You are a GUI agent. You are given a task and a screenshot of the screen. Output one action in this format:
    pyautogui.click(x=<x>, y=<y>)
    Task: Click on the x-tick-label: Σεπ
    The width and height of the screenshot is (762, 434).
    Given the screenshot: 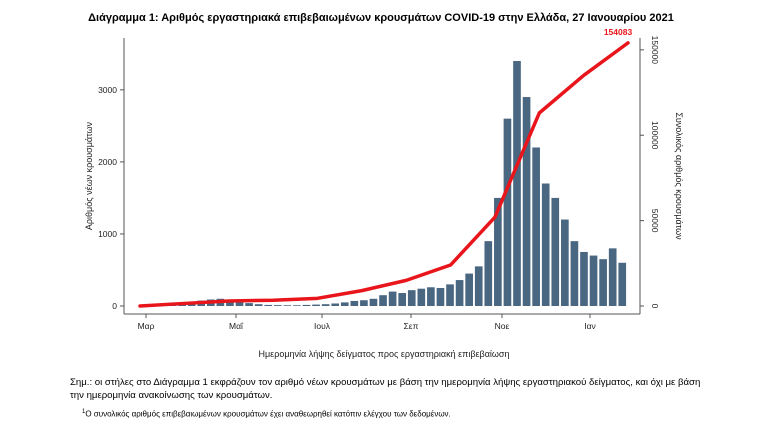 What is the action you would take?
    pyautogui.click(x=411, y=326)
    